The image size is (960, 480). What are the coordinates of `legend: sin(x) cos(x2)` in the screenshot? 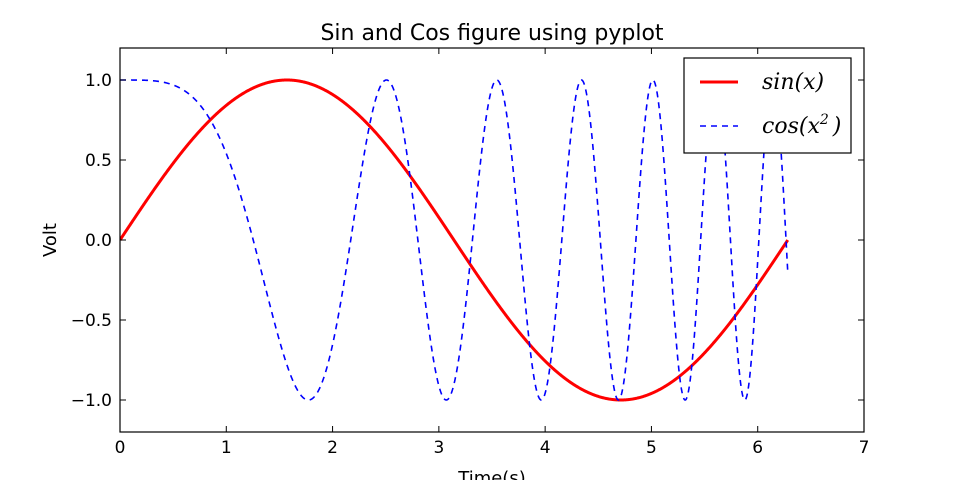 It's located at (767, 105).